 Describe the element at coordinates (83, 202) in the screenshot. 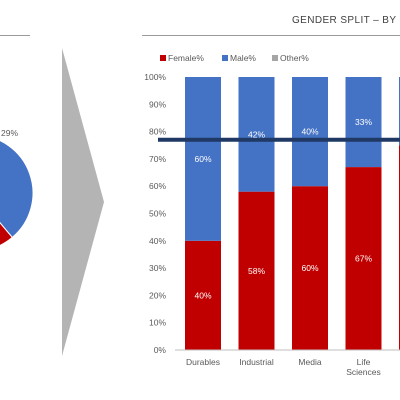

I see `chevron-right-icon` at that location.